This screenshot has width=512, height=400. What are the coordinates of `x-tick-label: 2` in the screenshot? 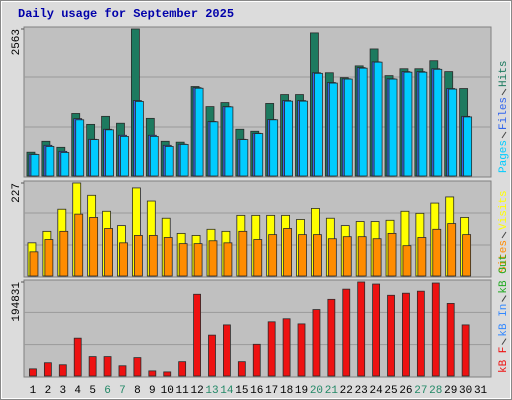 It's located at (48, 391).